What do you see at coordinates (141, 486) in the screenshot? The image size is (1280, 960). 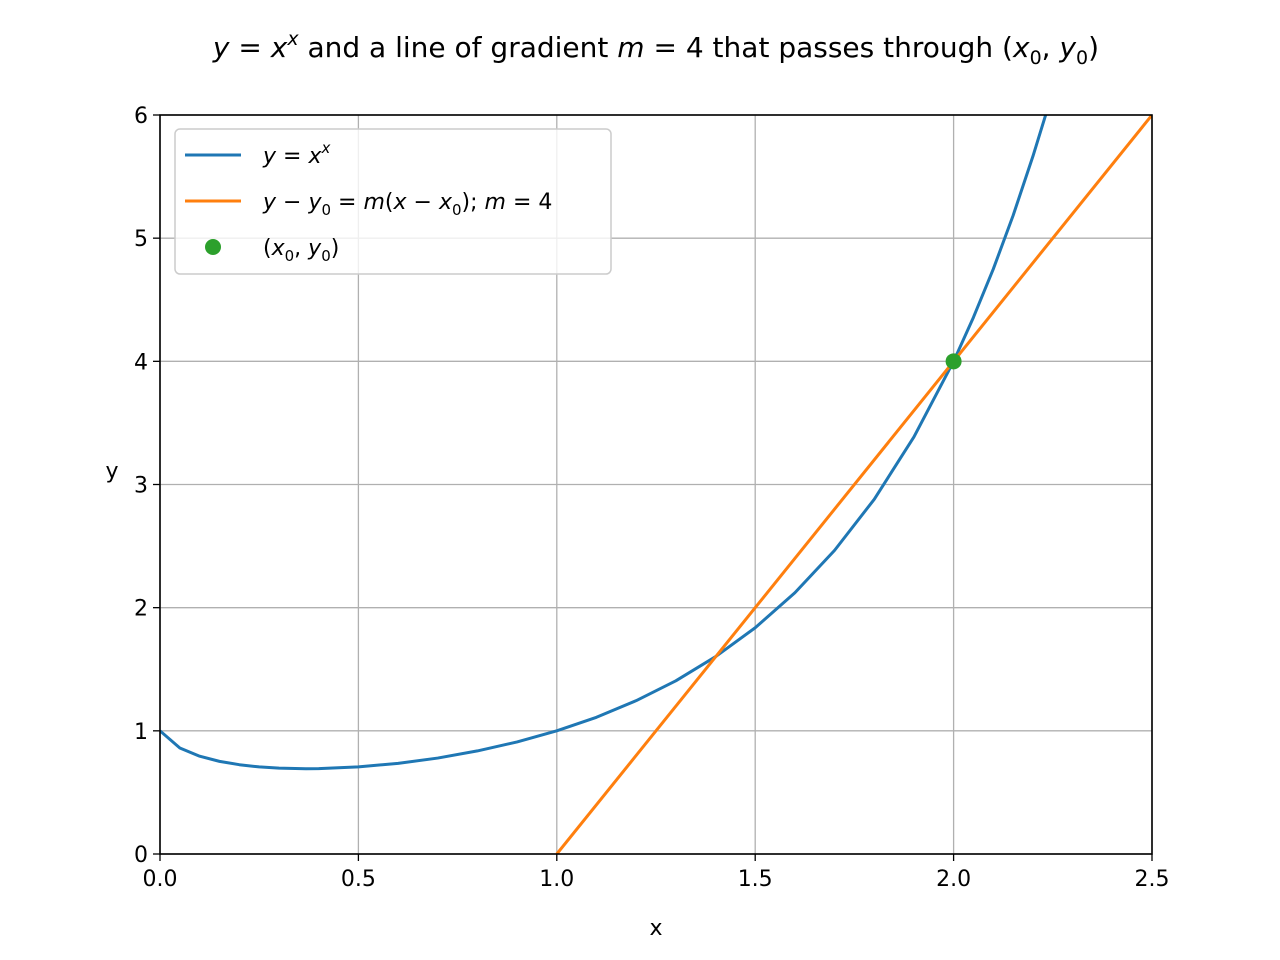 I see `y-tick-label: 3` at bounding box center [141, 486].